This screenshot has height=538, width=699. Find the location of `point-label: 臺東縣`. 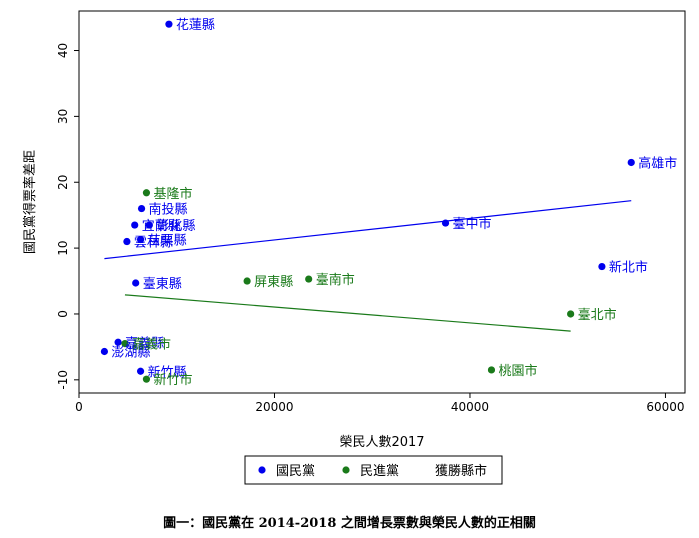

point-label: 臺東縣 is located at coordinates (162, 284).